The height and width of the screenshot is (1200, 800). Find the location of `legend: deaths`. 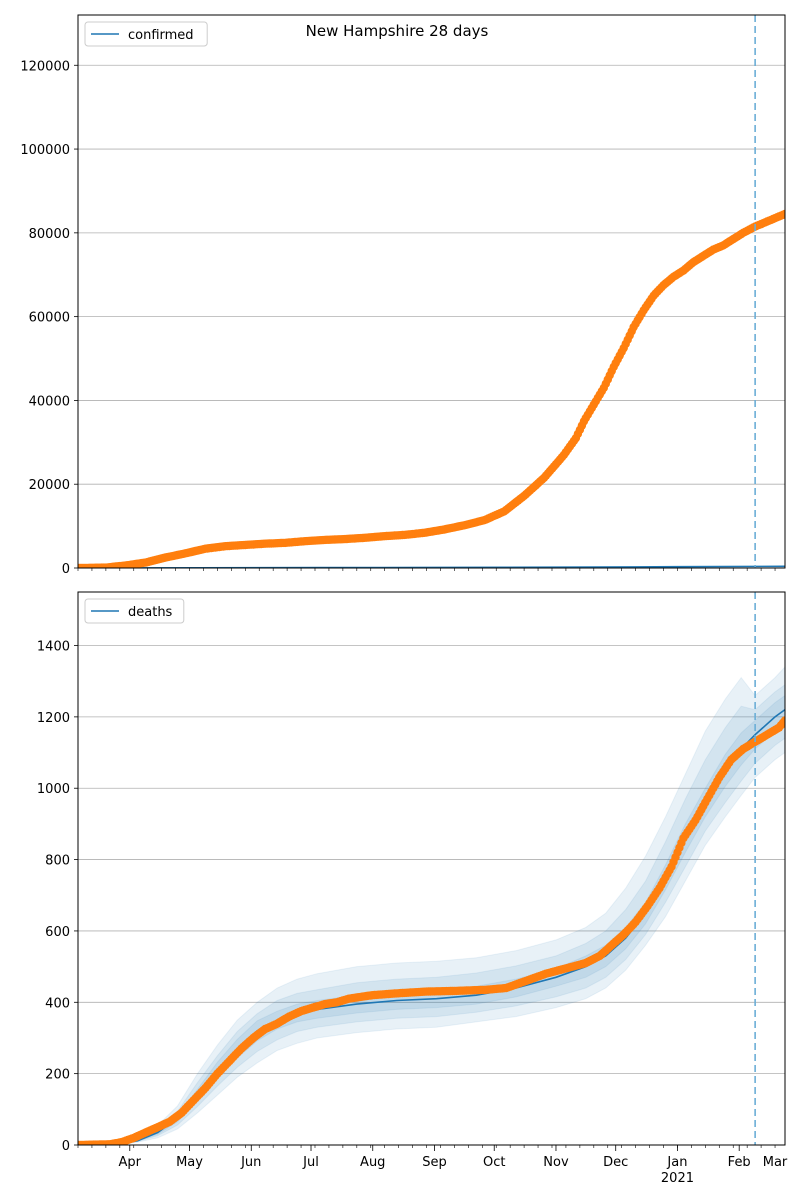

legend: deaths is located at coordinates (134, 611).